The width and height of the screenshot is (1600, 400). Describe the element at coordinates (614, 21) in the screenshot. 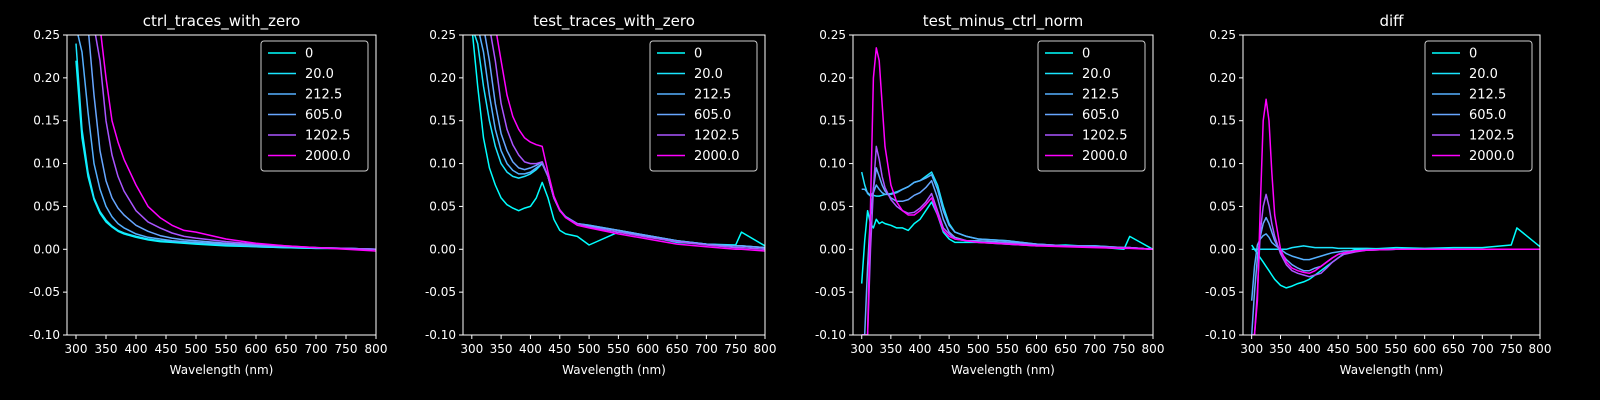

I see `chart-title: test_traces_with_zero` at that location.